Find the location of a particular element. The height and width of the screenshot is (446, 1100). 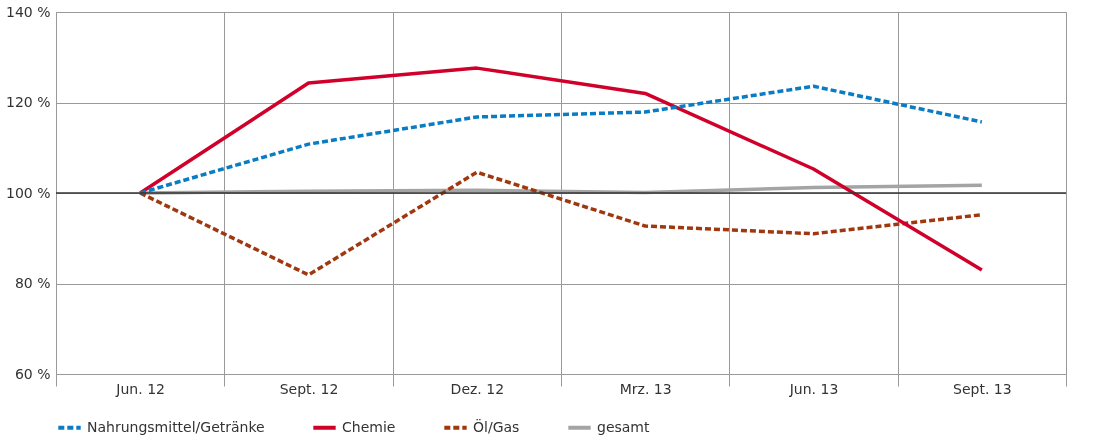

legend-label: Nahrungsmittel/Getränke is located at coordinates (176, 426).